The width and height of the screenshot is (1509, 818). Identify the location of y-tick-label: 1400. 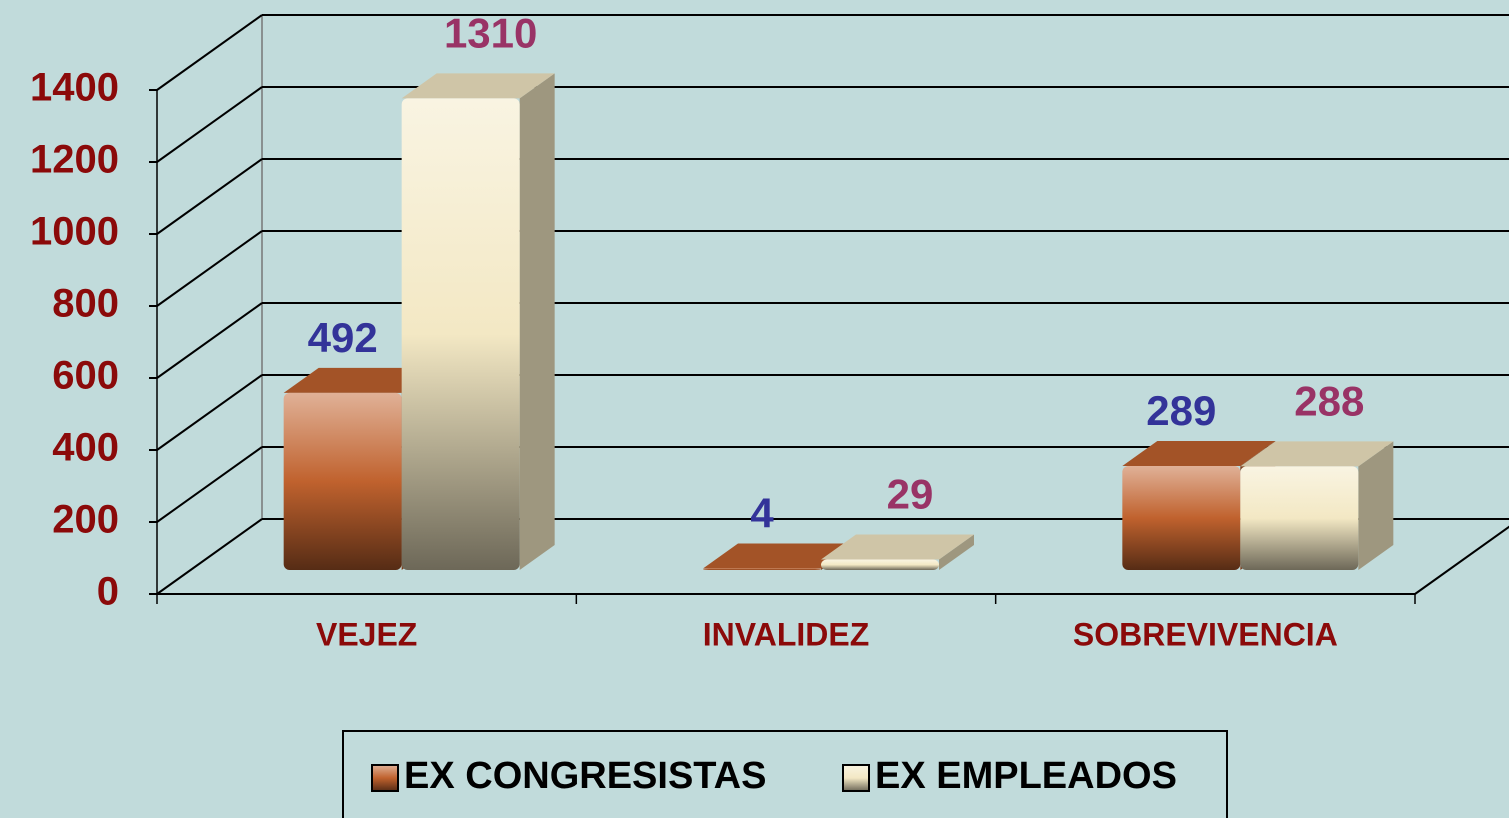
(74, 88).